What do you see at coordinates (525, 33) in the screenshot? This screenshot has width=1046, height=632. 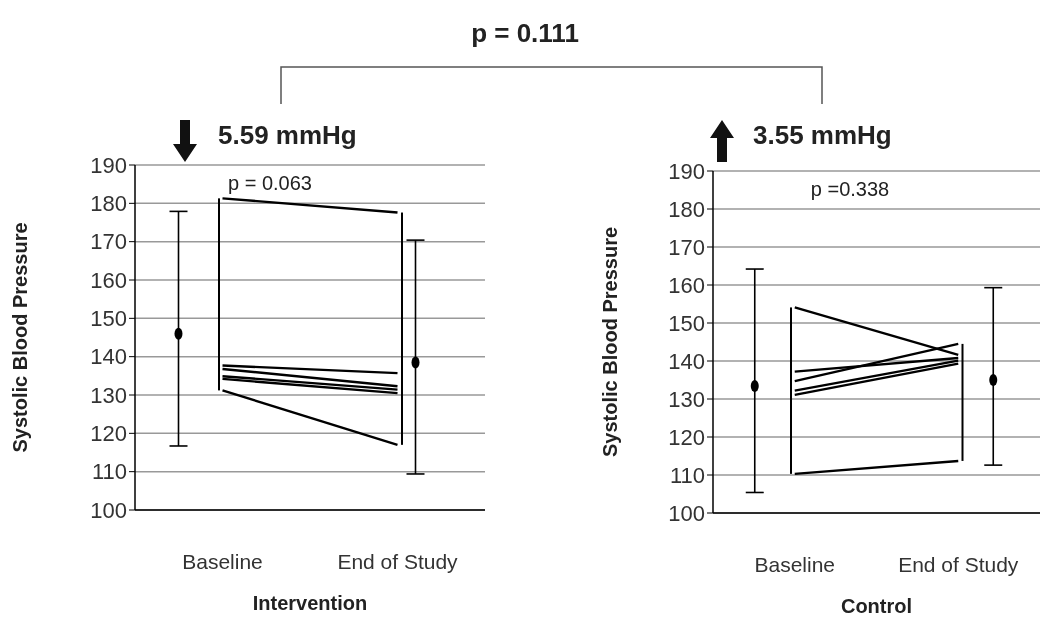 I see `text: p = 0.111` at bounding box center [525, 33].